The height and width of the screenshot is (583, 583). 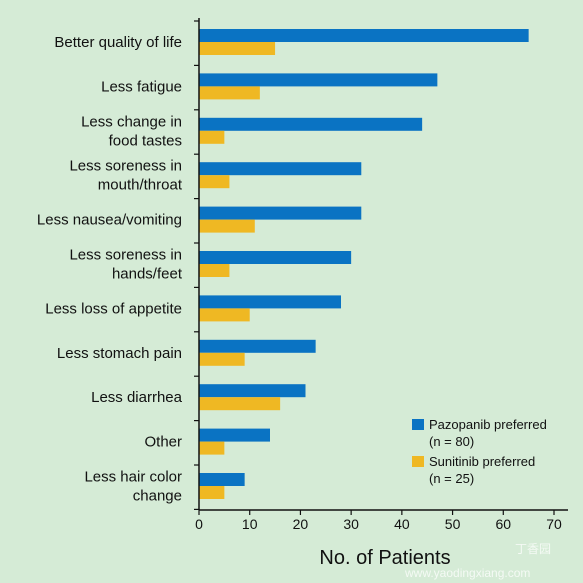 I want to click on x-tick-label-40: 40, so click(x=402, y=524).